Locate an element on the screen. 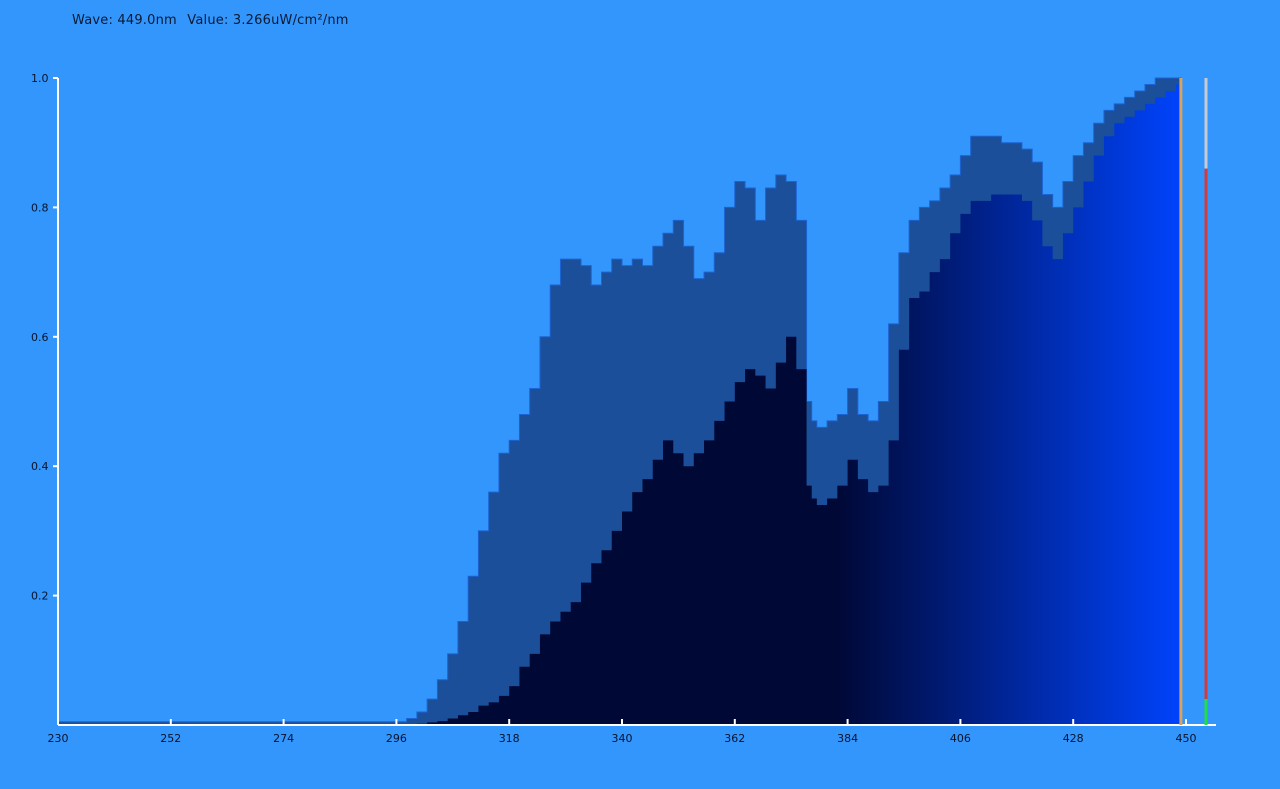 The width and height of the screenshot is (1280, 789). y-tick-label: 0.4 is located at coordinates (40, 466).